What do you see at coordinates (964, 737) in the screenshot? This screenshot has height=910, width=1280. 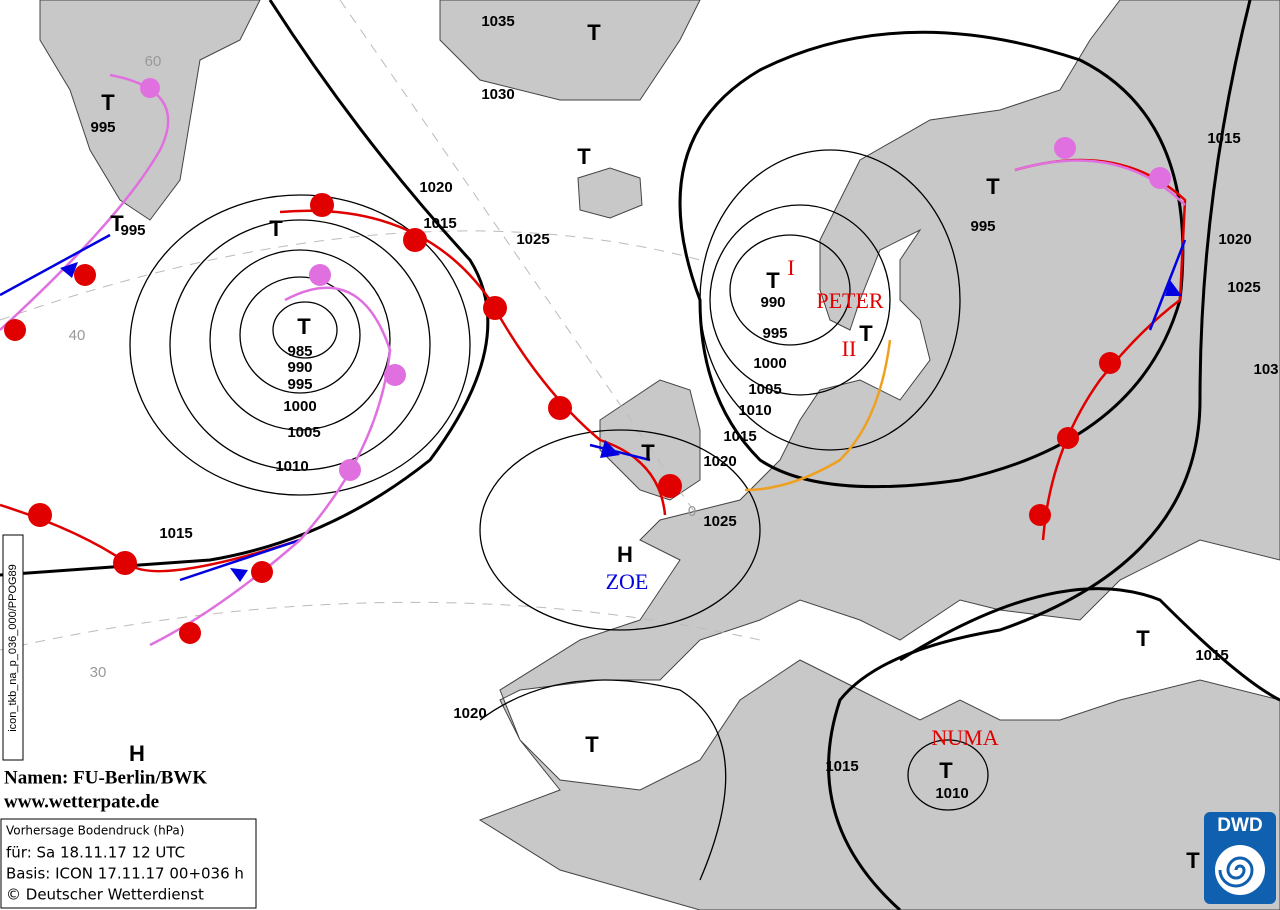 I see `system-name: NUMA` at bounding box center [964, 737].